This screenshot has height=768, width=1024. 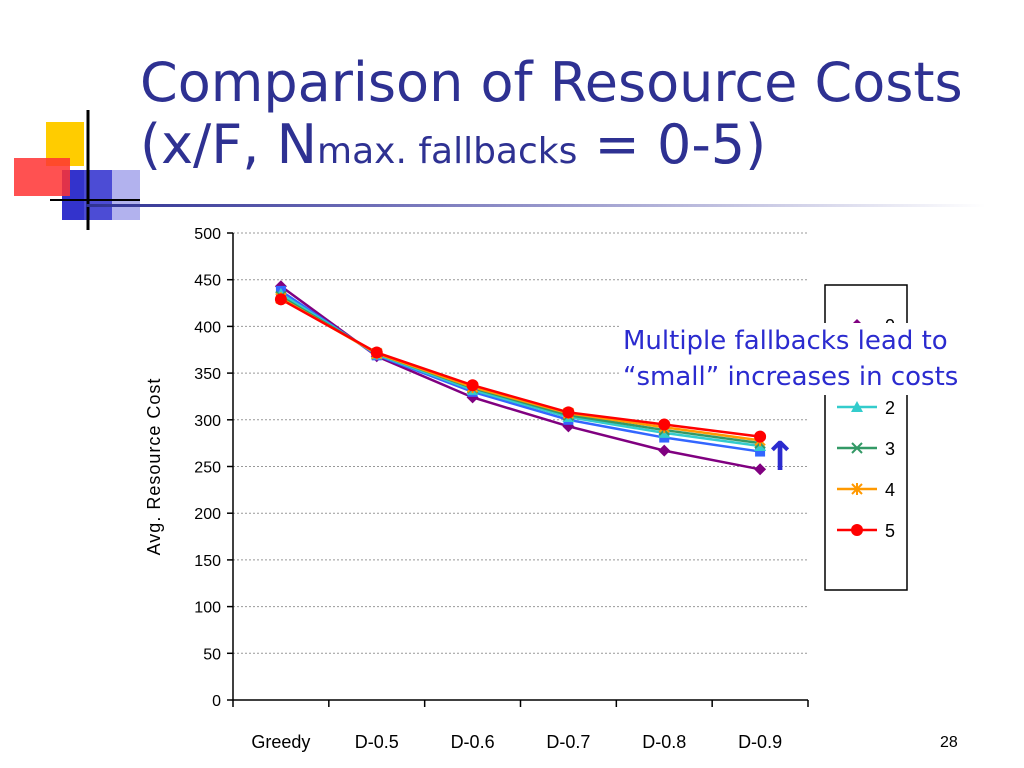 What do you see at coordinates (890, 490) in the screenshot?
I see `legend-label: 4` at bounding box center [890, 490].